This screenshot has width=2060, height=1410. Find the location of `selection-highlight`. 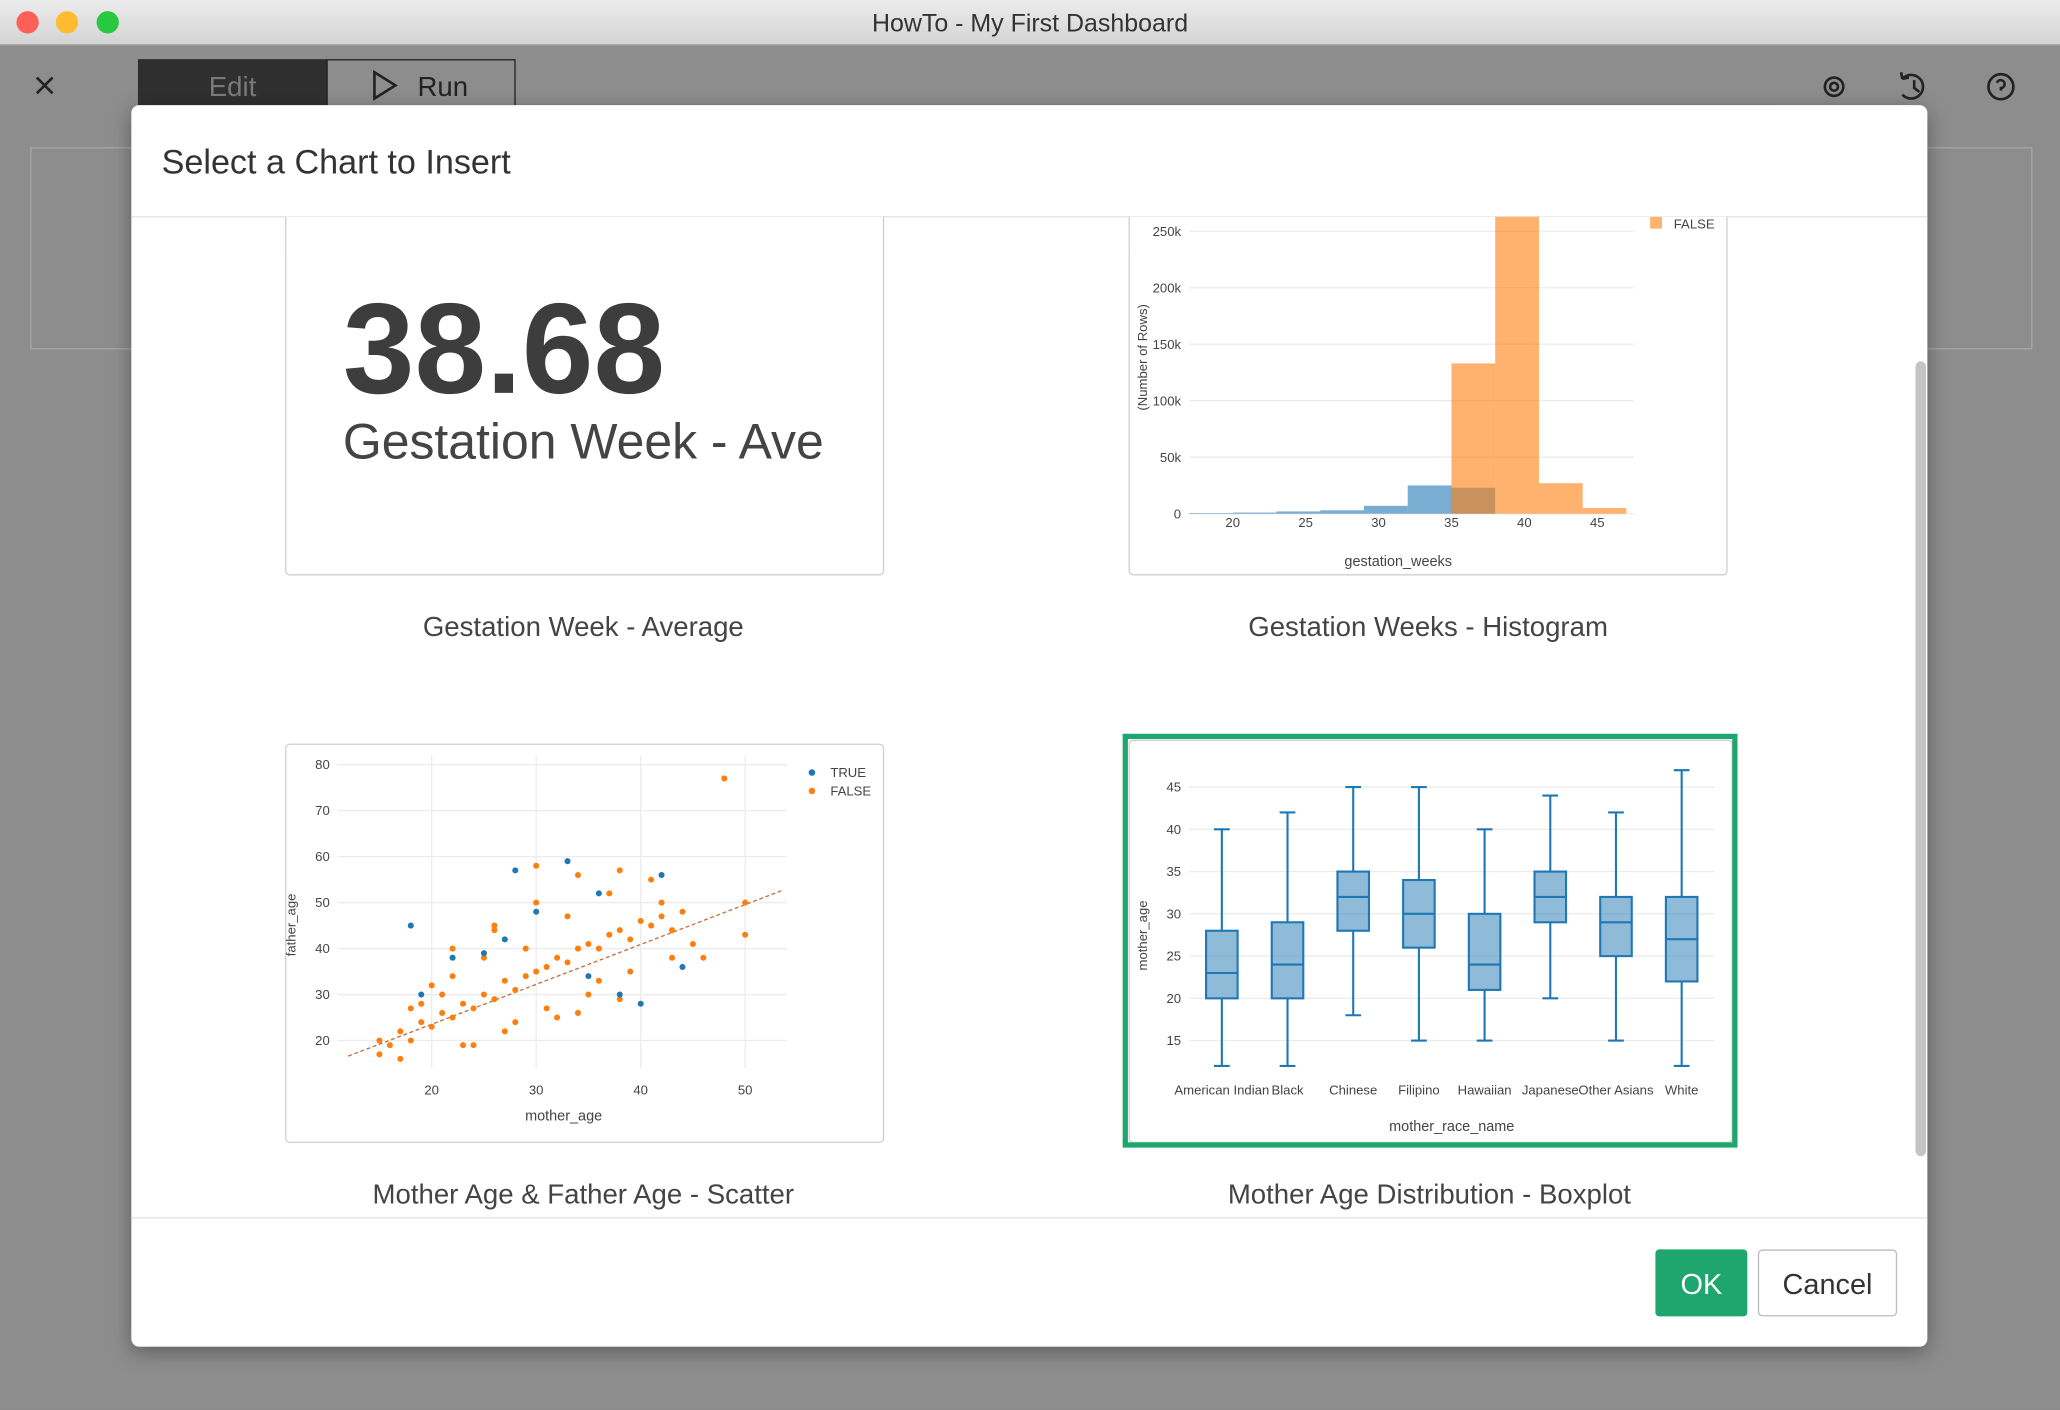

selection-highlight is located at coordinates (1430, 940).